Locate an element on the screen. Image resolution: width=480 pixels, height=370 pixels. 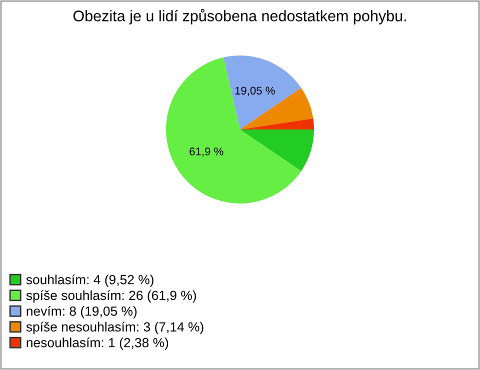
data-label: 61,9 % is located at coordinates (207, 152).